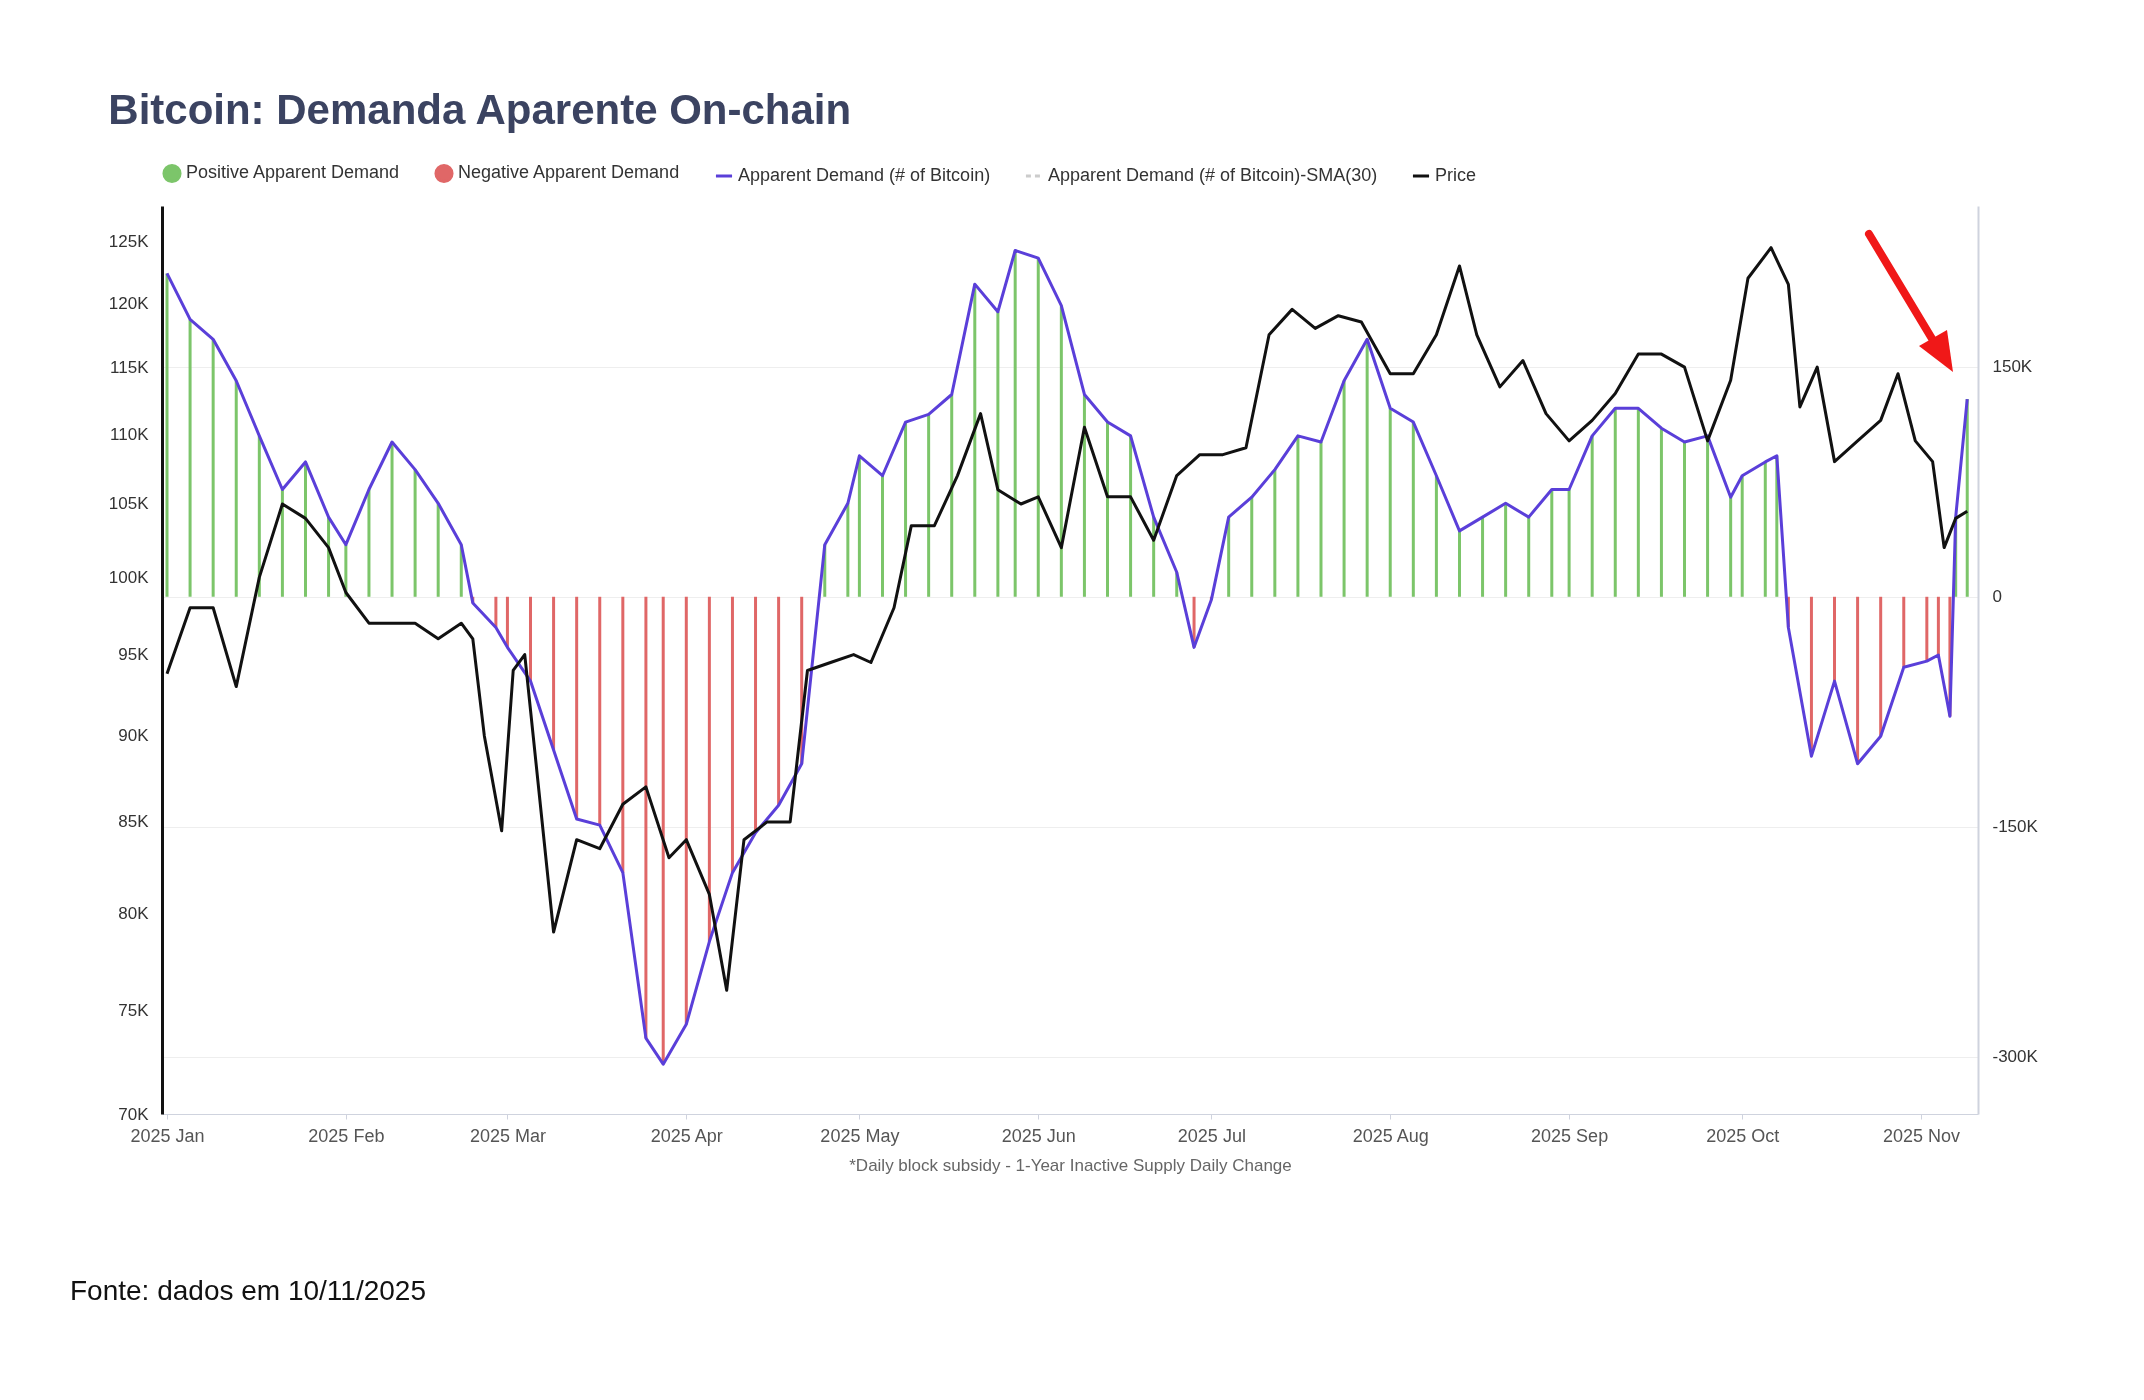  Describe the element at coordinates (1211, 1135) in the screenshot. I see `x-tick-label: 2025 Jul` at that location.